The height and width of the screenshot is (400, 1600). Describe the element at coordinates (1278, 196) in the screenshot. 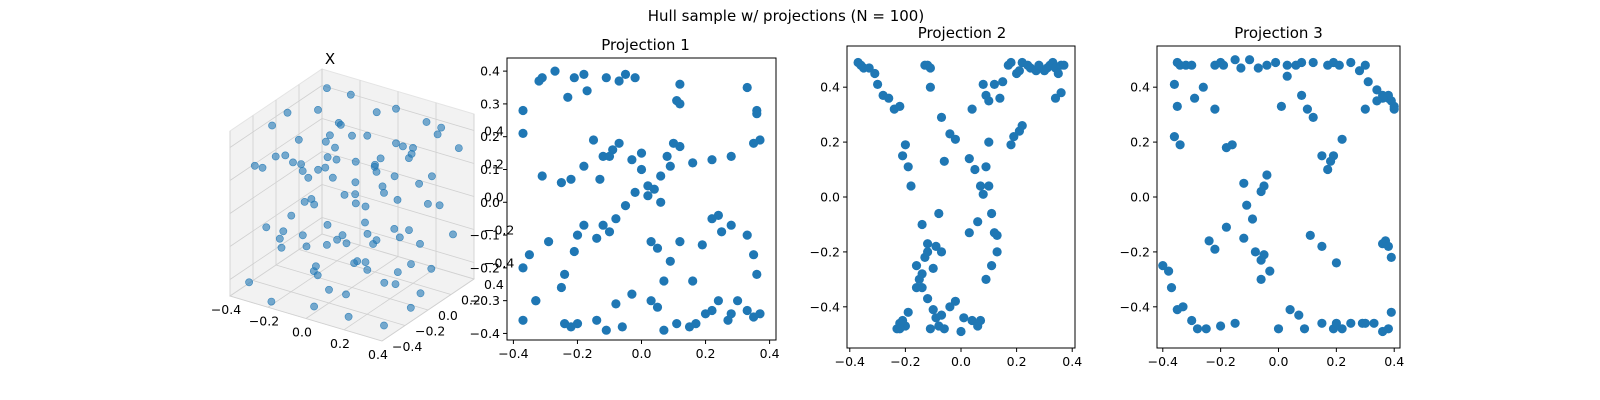

I see `projection-3-points` at that location.